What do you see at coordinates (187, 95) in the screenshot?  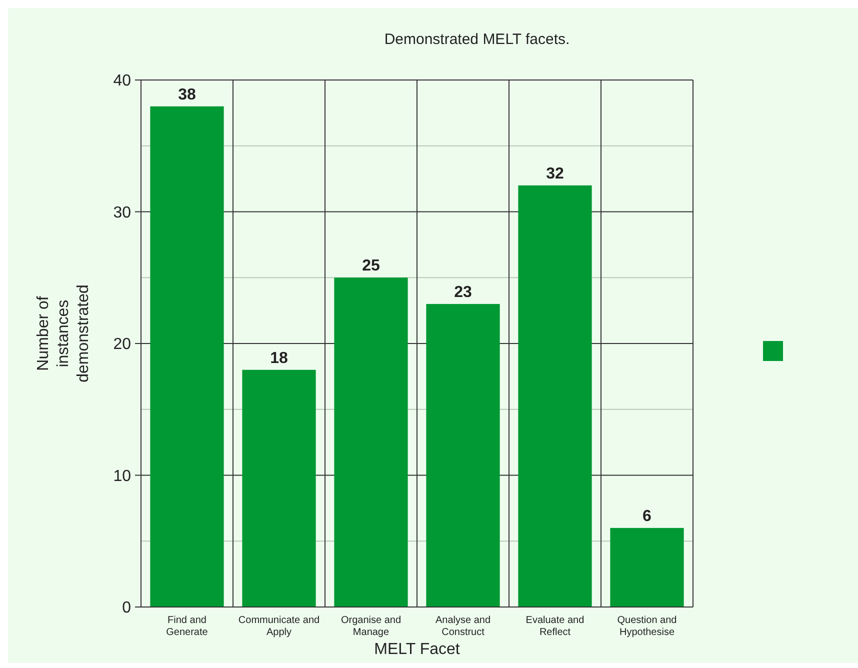 I see `data-label: 38` at bounding box center [187, 95].